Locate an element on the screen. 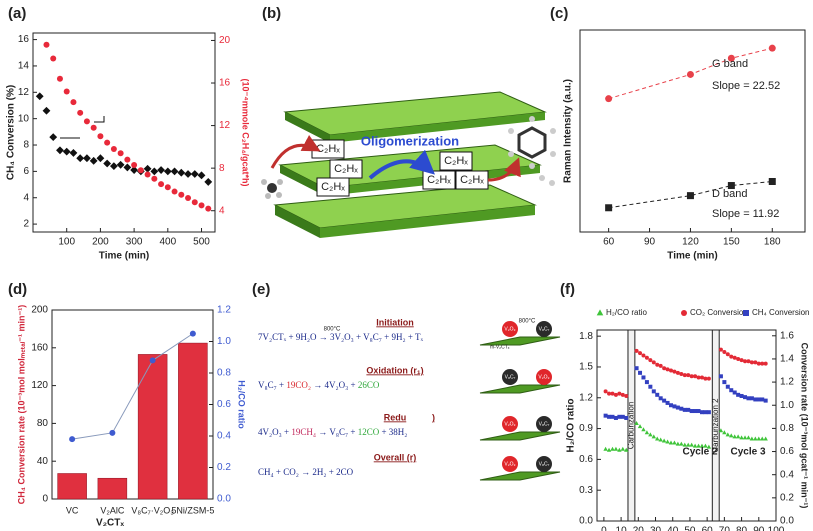  x-axis-title: Time (min) is located at coordinates (124, 256).